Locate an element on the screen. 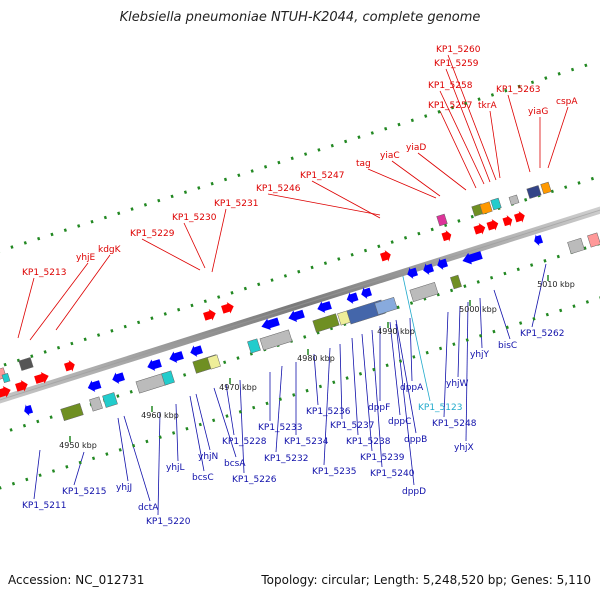 This screenshot has width=600, height=600. reverse-gene-label: bisC is located at coordinates (507, 346).